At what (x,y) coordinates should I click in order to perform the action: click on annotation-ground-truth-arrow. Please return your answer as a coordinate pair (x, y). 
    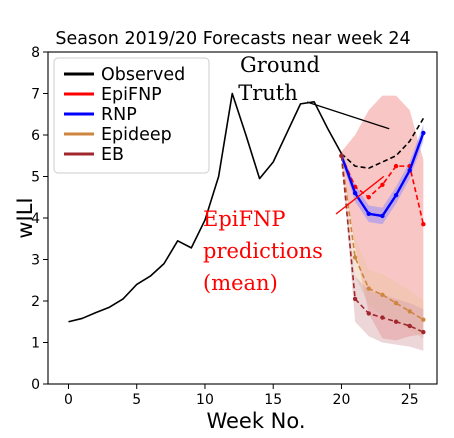
    Looking at the image, I should click on (348, 115).